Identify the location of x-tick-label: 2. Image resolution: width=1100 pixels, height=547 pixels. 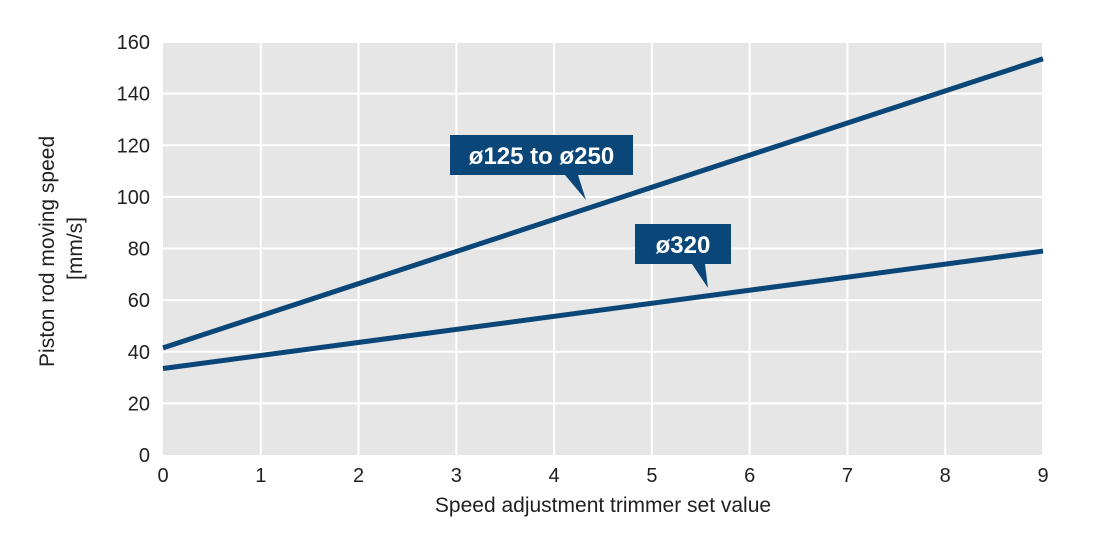
(358, 476).